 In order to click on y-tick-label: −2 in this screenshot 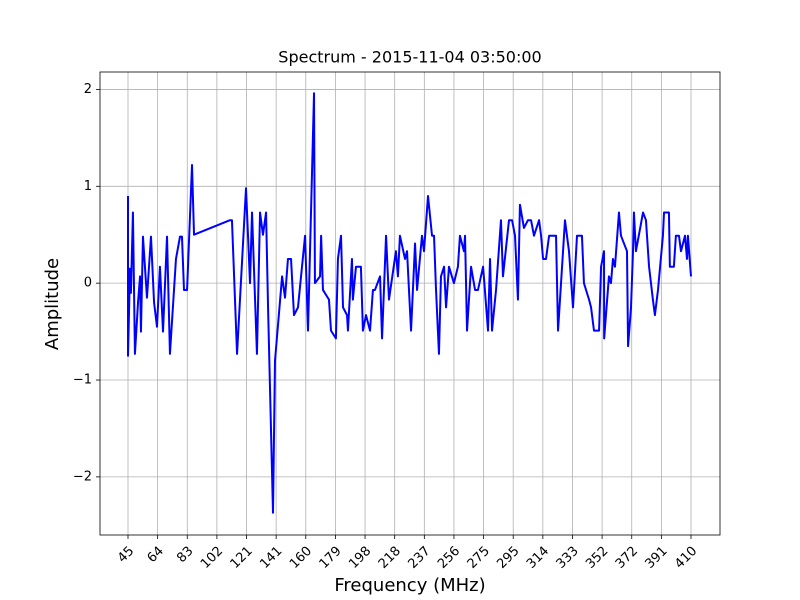, I will do `click(82, 476)`.